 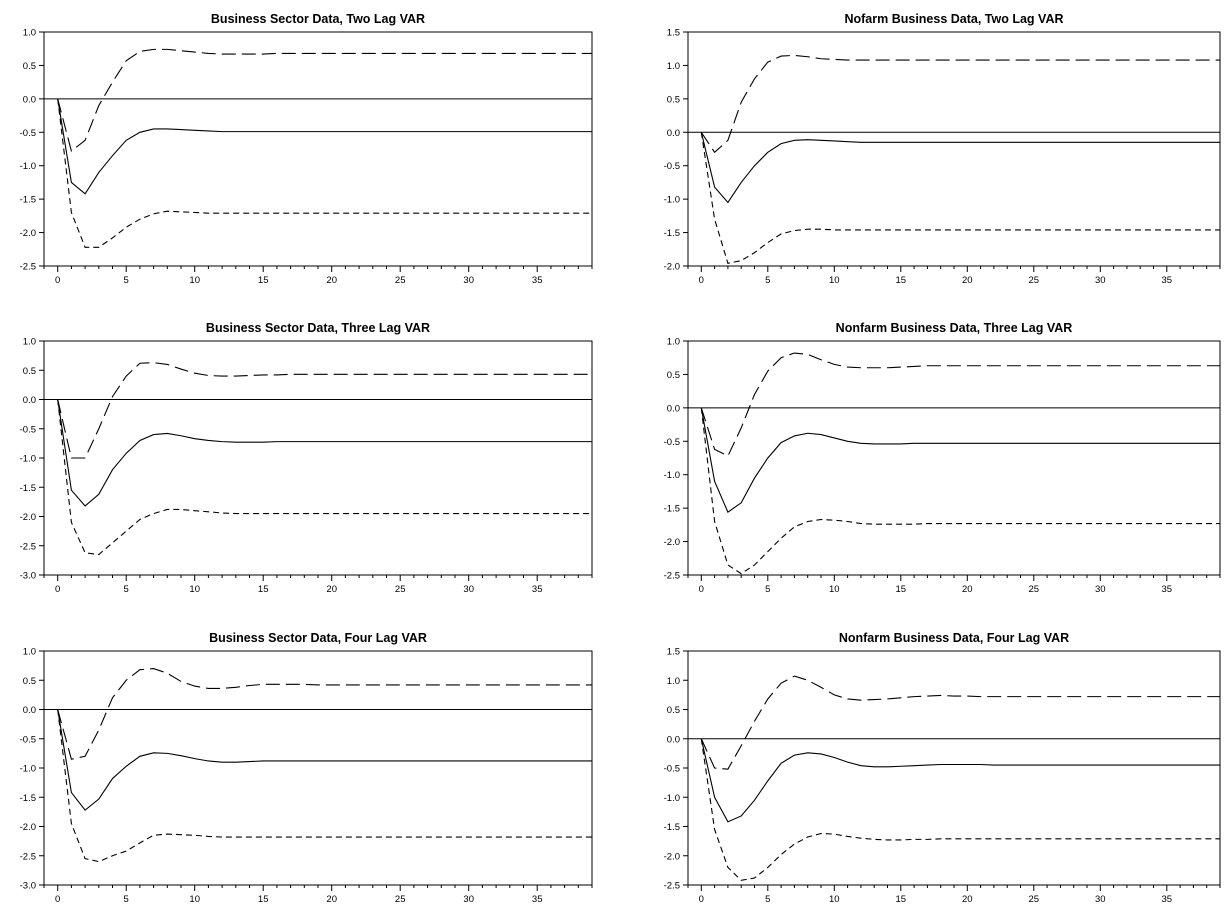 I want to click on chart-title: Business Sector Data, Three Lag VAR, so click(x=318, y=328).